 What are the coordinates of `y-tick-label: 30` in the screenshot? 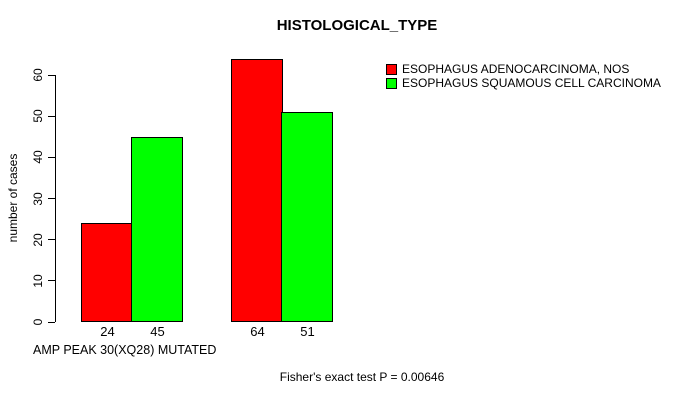 It's located at (38, 198).